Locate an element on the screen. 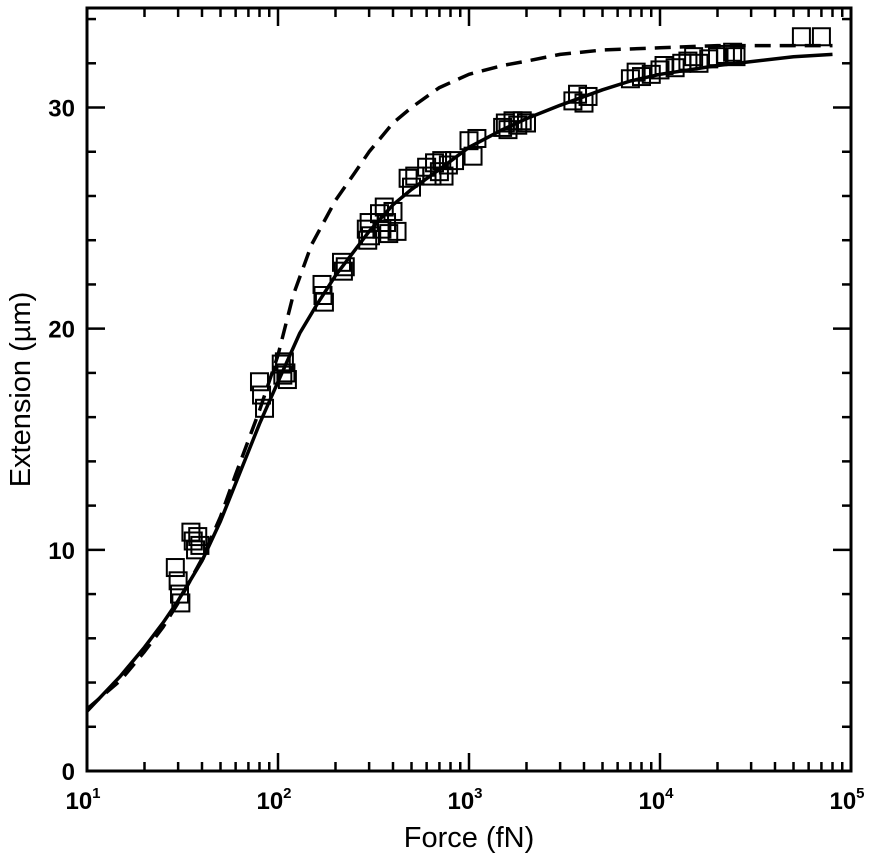 This screenshot has width=875, height=857. x-axis-label: Force (fN) is located at coordinates (469, 838).